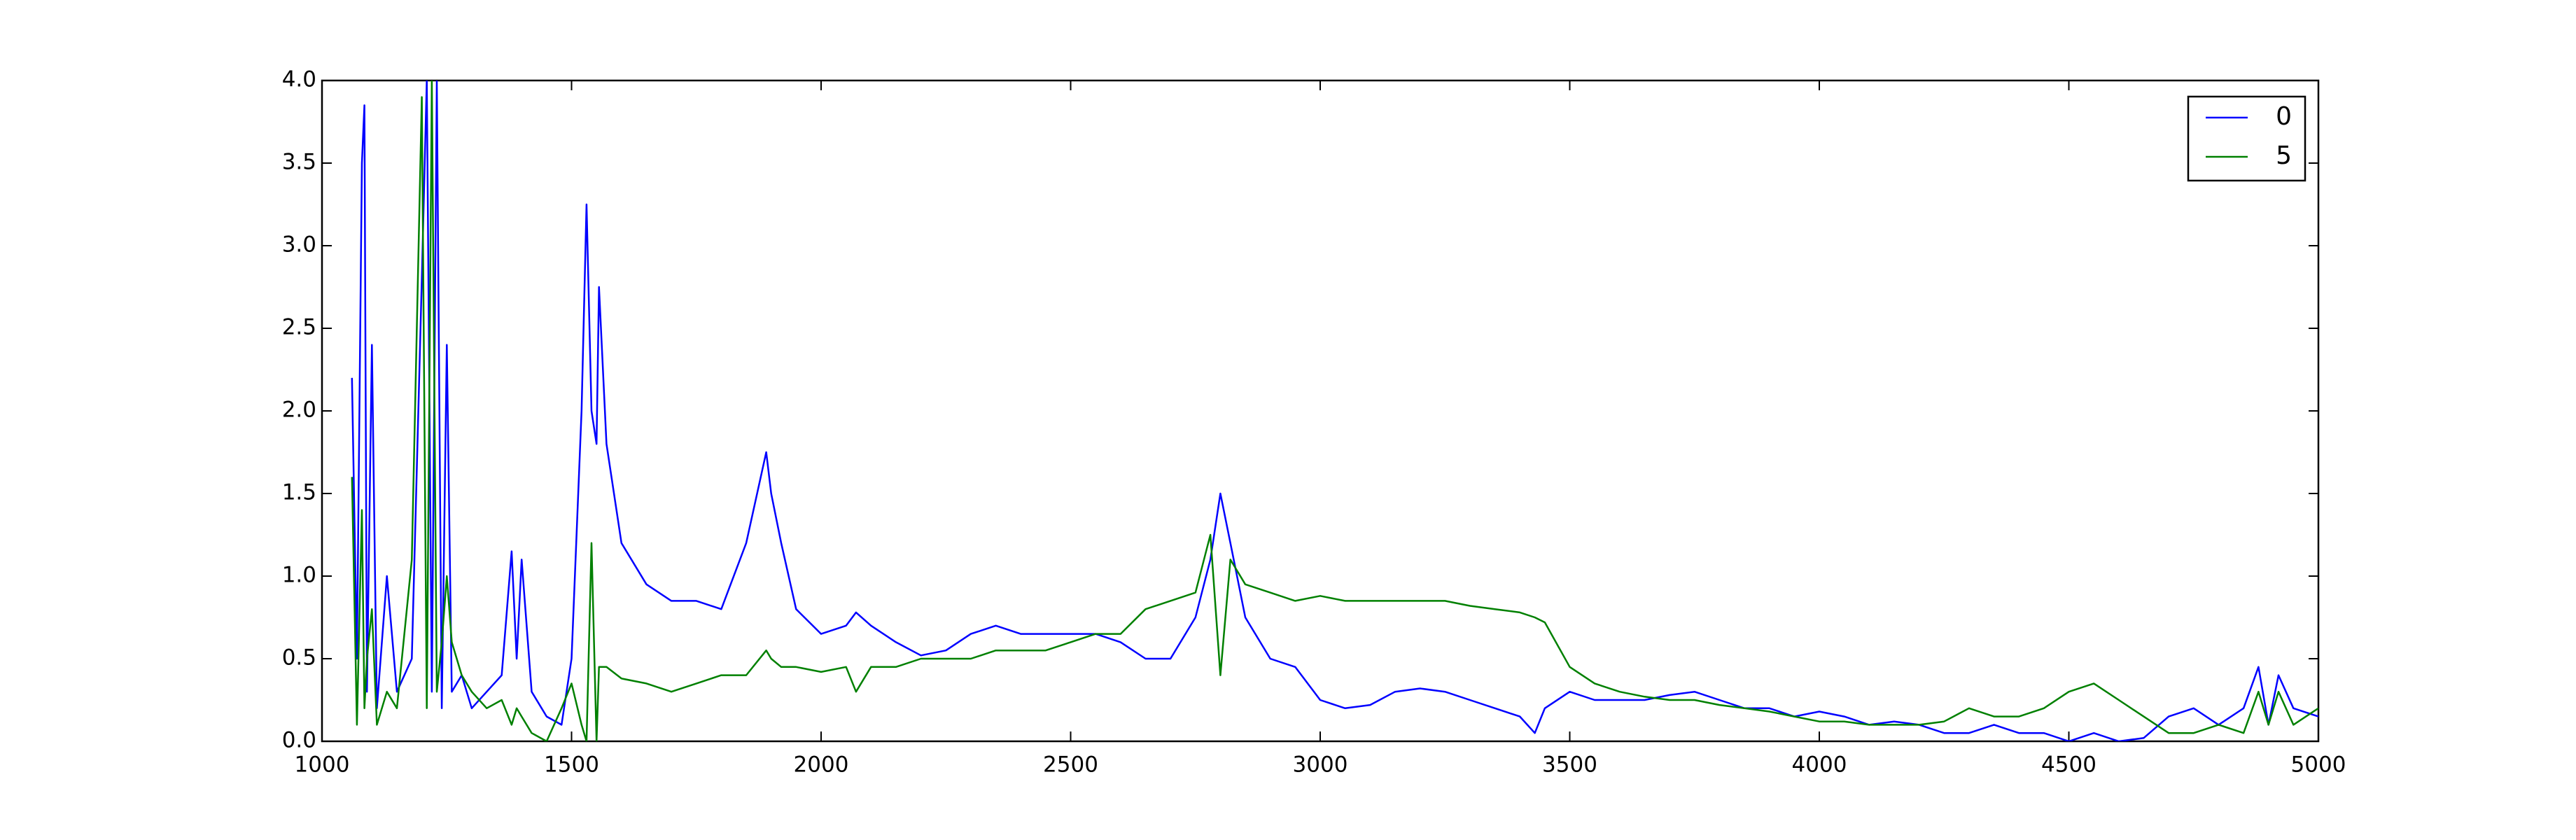 The image size is (2576, 840). Describe the element at coordinates (821, 765) in the screenshot. I see `x-tick-label: 2000` at that location.